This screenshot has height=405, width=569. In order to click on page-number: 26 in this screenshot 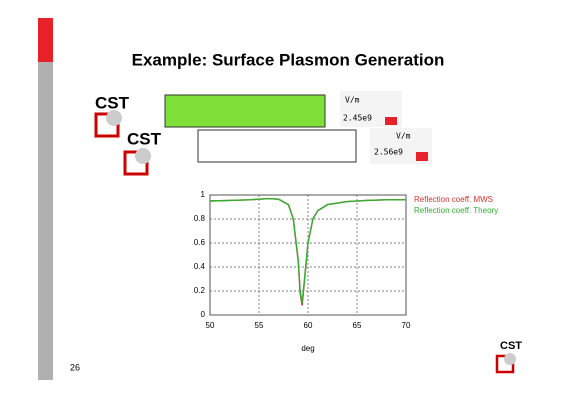, I will do `click(75, 367)`.